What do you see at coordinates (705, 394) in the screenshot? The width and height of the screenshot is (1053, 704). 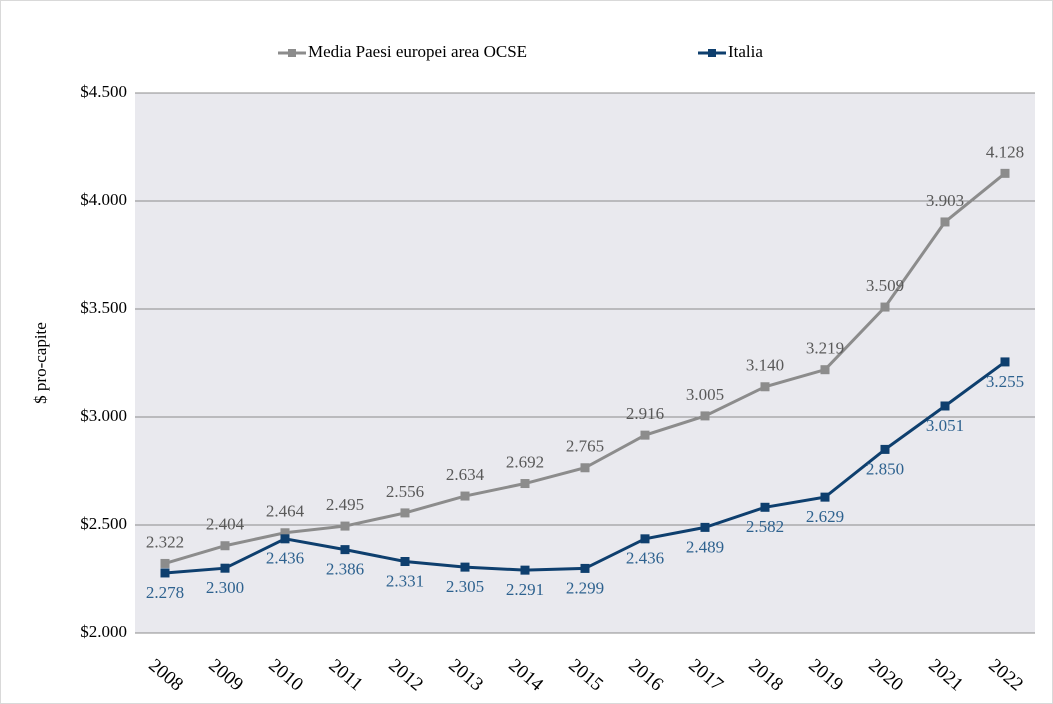 I see `data-label: 3.005` at bounding box center [705, 394].